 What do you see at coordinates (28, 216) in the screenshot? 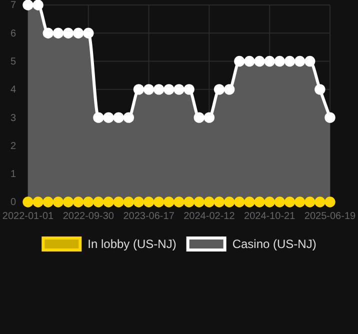
I see `x-tick-label: 2022-01-01` at bounding box center [28, 216].